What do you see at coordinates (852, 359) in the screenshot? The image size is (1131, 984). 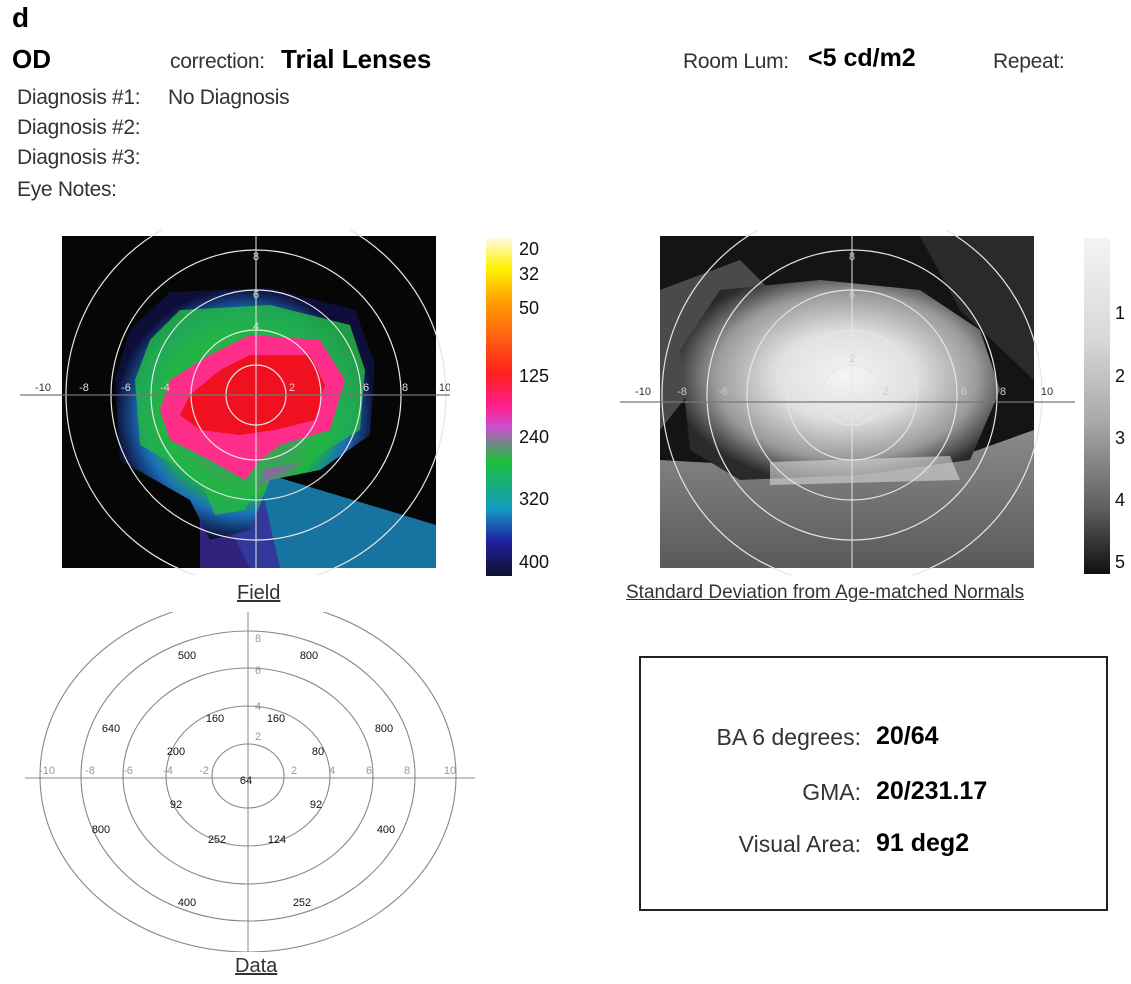 I see `sd-ring-label-2: 2` at bounding box center [852, 359].